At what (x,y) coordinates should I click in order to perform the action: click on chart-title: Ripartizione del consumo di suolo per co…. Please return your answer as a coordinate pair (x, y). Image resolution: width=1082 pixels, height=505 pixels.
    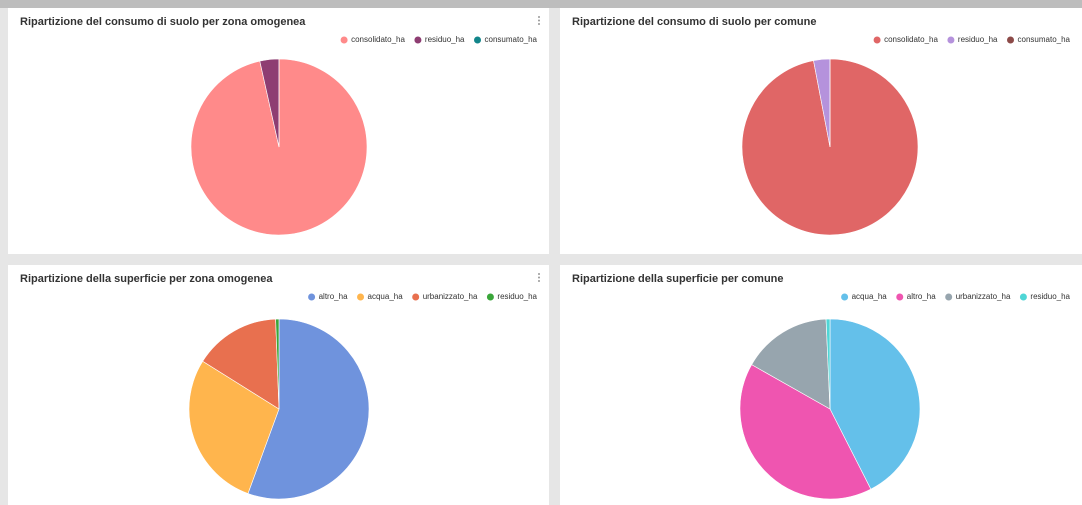
    Looking at the image, I should click on (694, 22).